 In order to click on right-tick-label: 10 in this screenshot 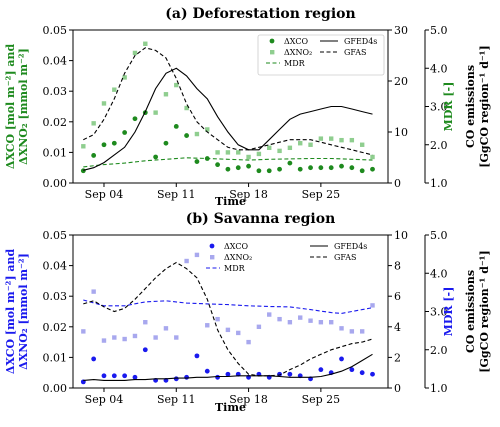, I will do `click(401, 132)`.